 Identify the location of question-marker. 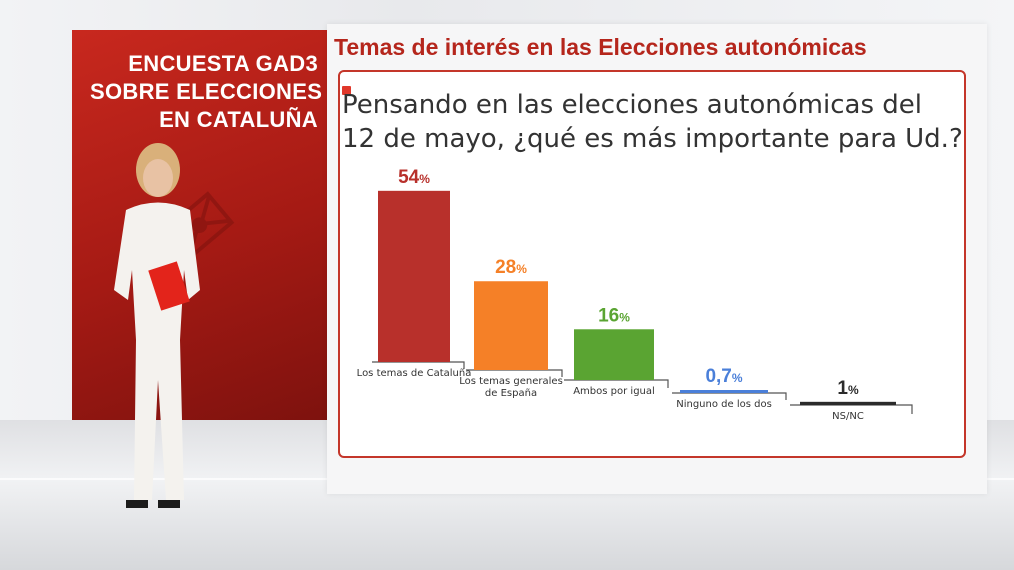
(346, 90).